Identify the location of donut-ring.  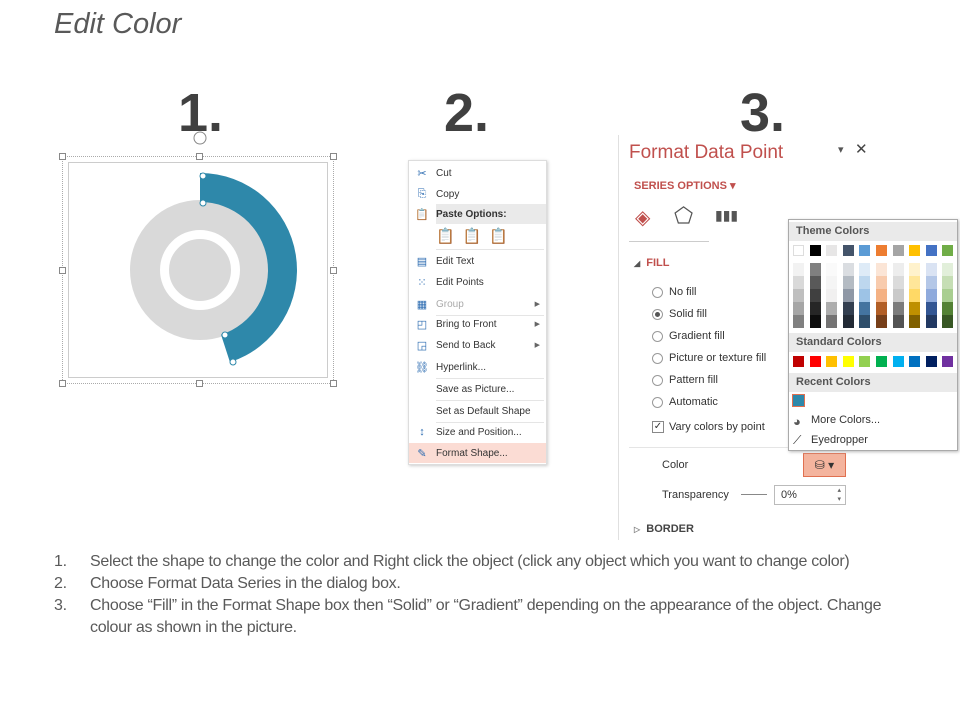
(200, 270).